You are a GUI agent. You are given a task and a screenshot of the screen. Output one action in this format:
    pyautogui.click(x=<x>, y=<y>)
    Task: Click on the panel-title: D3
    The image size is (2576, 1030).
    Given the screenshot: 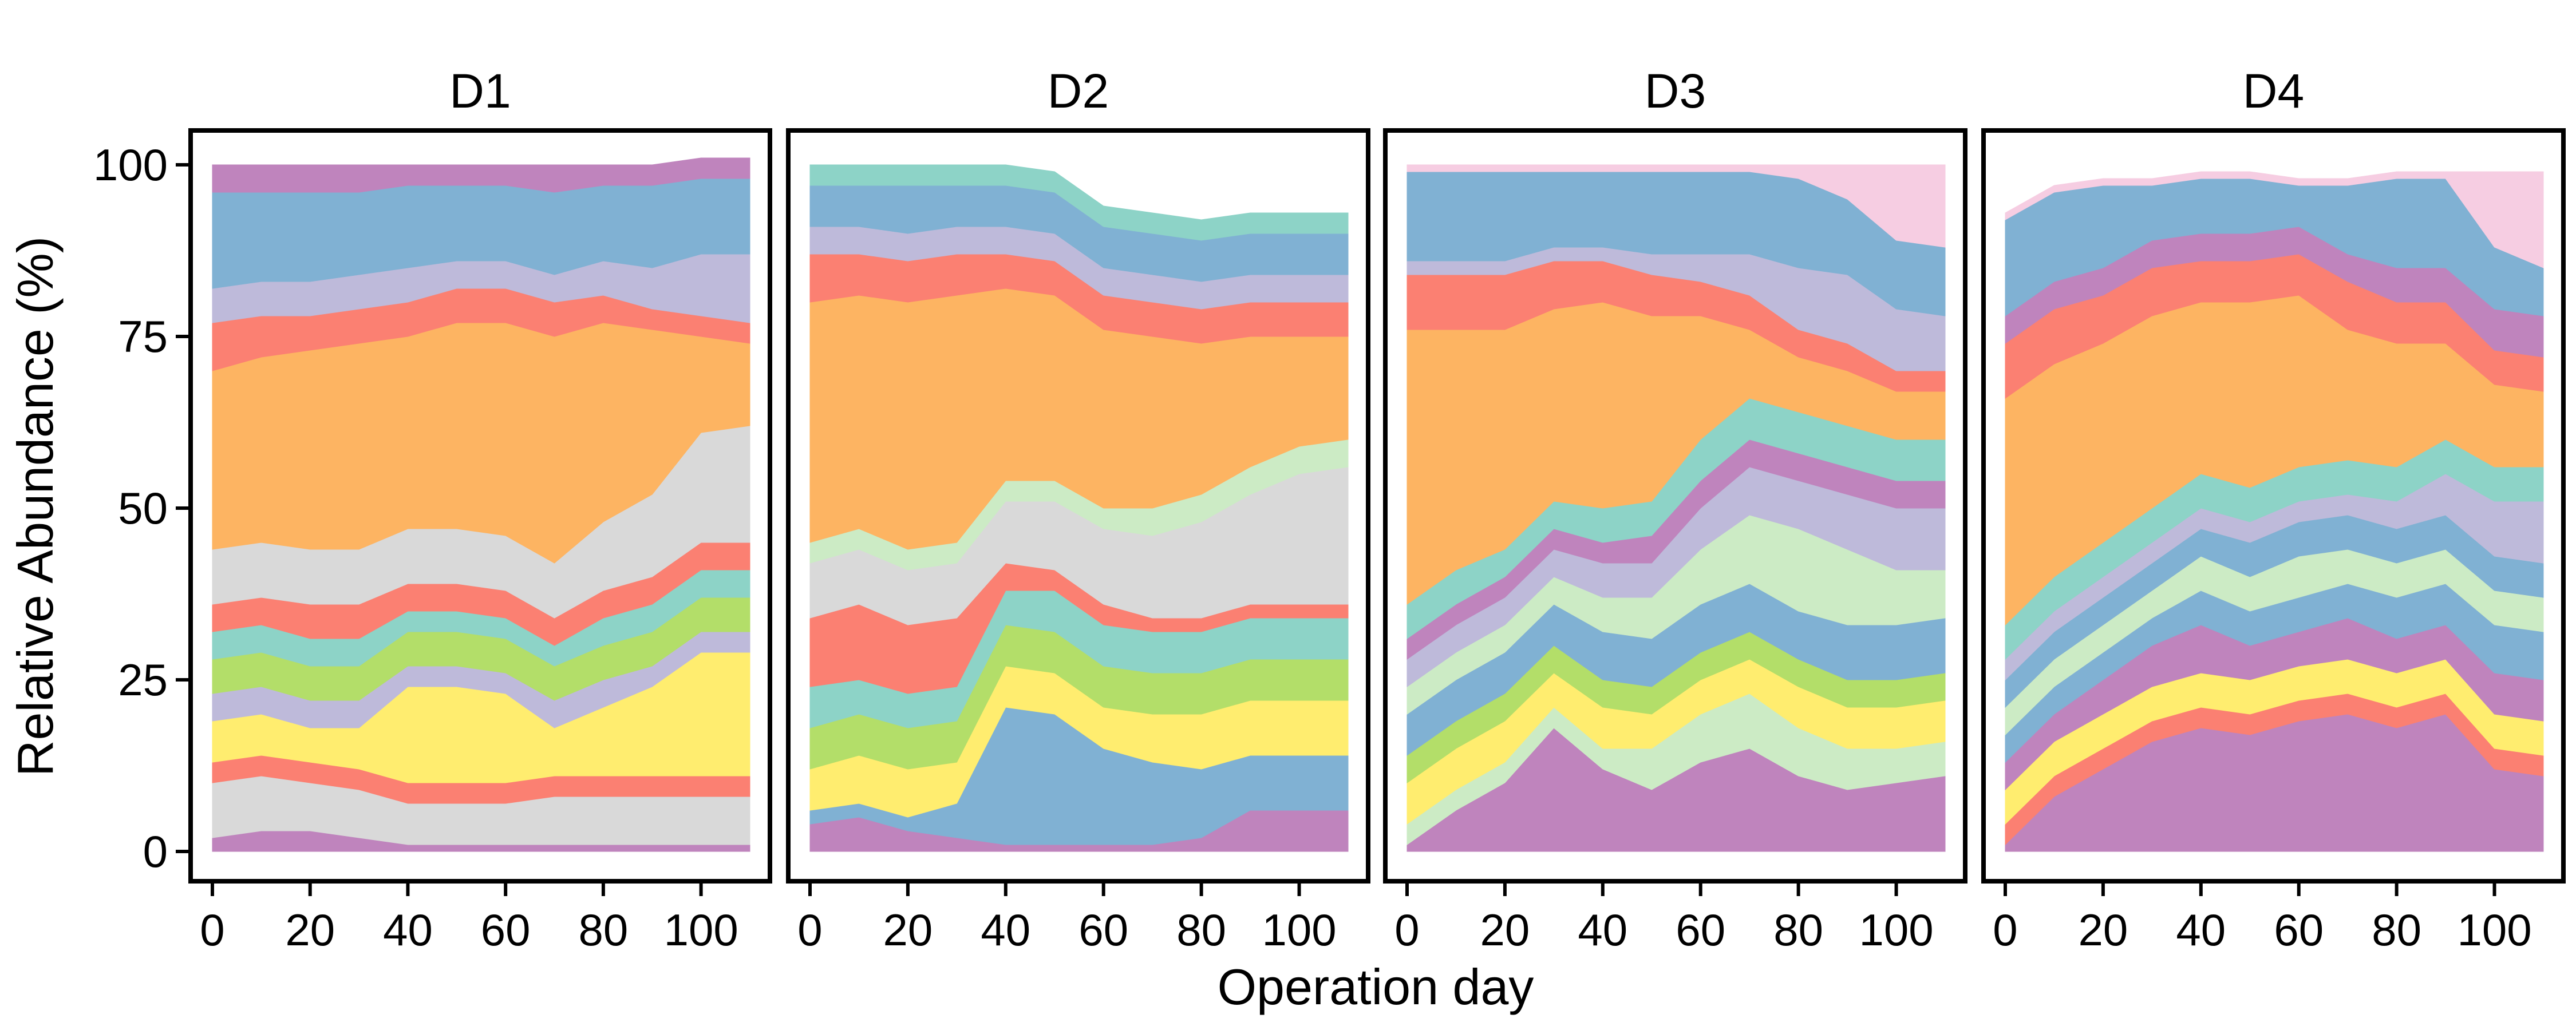 What is the action you would take?
    pyautogui.click(x=1675, y=91)
    